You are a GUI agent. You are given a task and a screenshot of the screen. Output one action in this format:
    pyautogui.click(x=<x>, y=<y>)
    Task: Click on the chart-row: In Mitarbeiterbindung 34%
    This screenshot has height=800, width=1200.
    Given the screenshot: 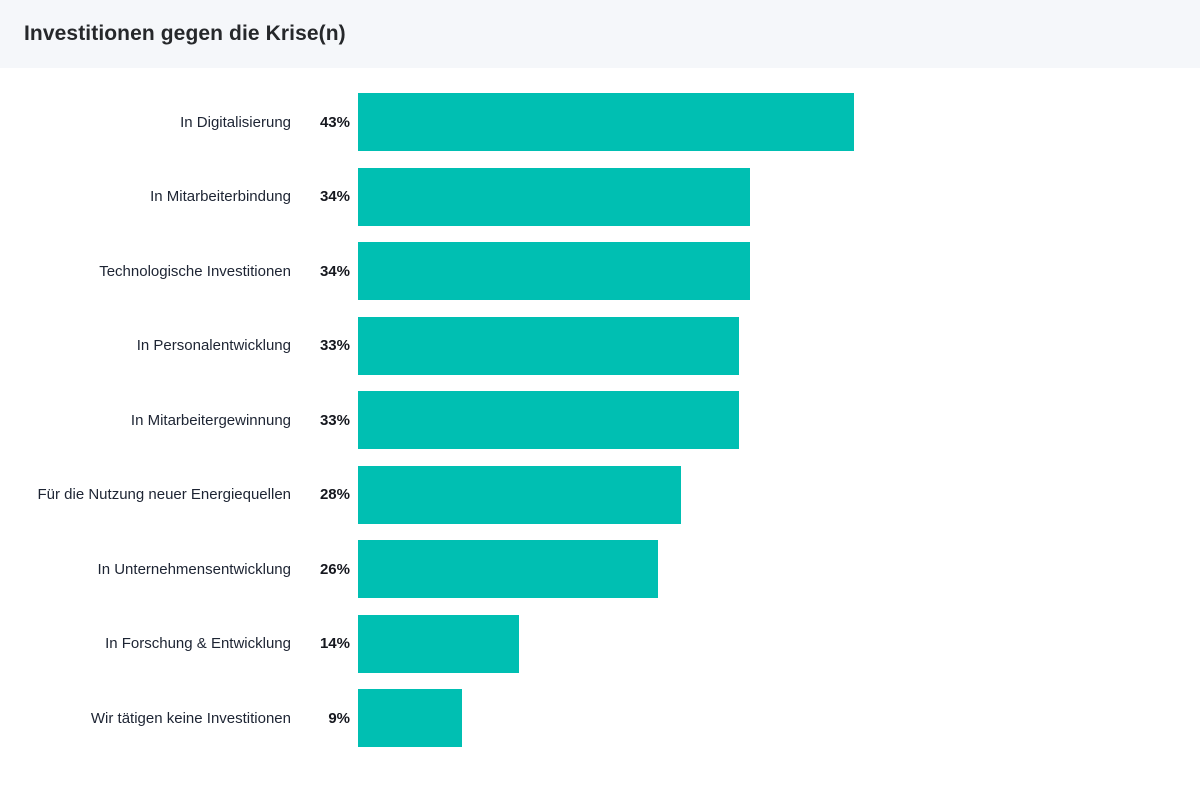 What is the action you would take?
    pyautogui.click(x=600, y=196)
    